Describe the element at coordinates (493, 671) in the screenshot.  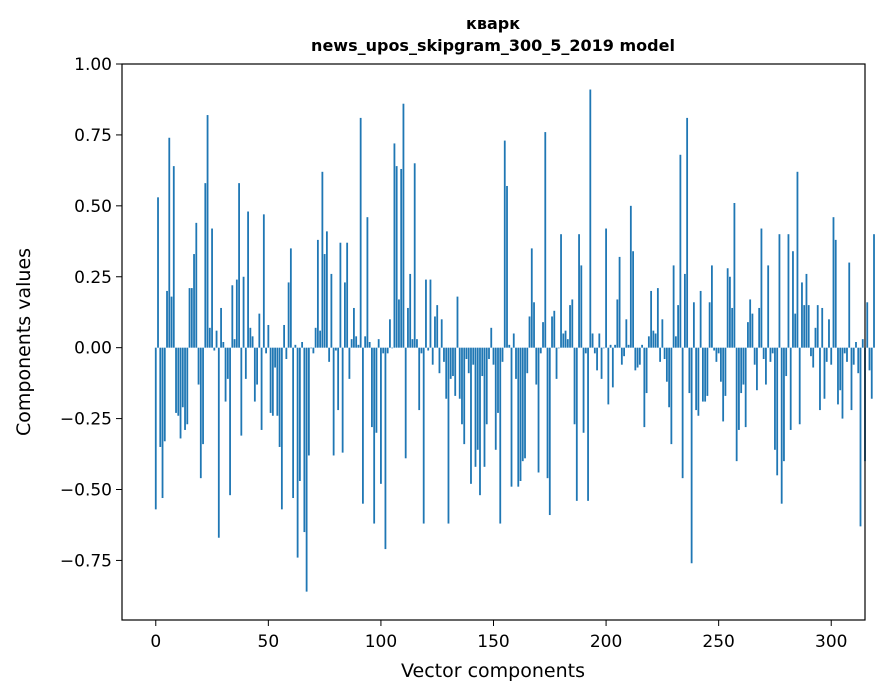
I see `x-axis-label: Vector components` at that location.